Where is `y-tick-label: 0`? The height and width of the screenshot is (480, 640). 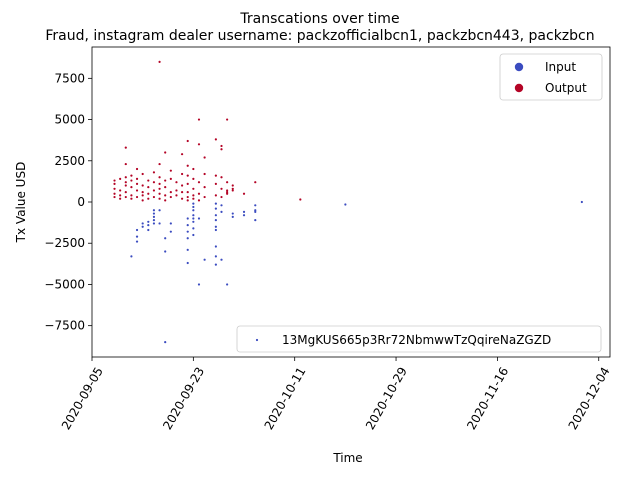
y-tick-label: 0 is located at coordinates (81, 202).